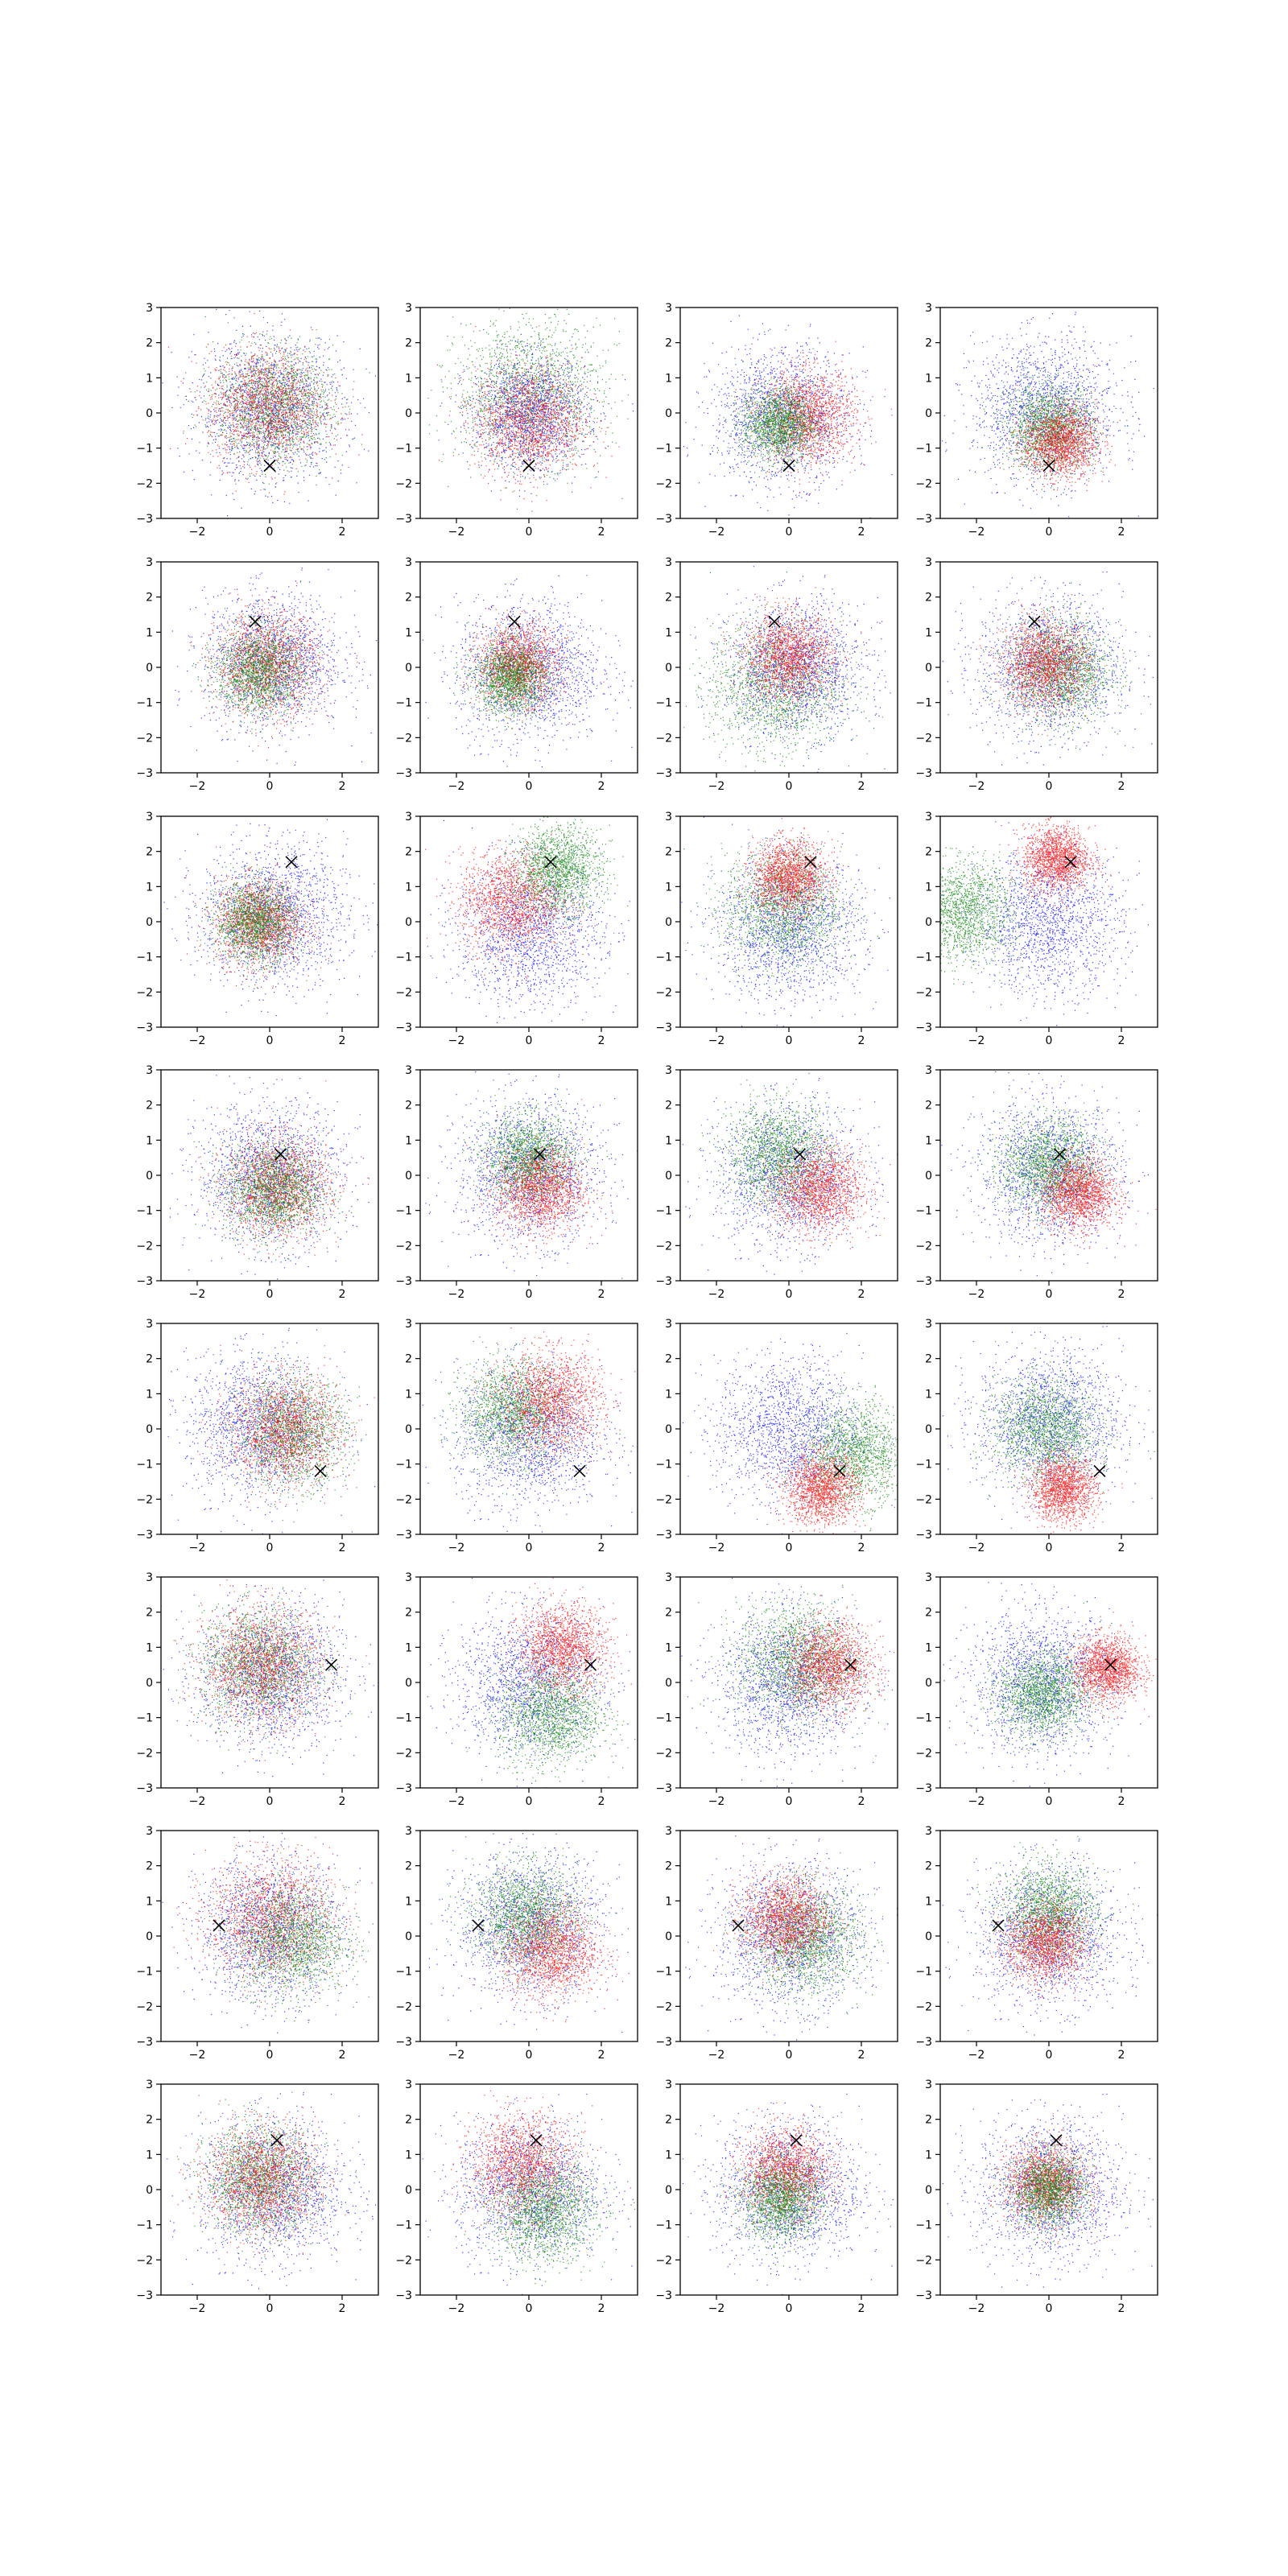  I want to click on scatter-series-green, so click(276, 388).